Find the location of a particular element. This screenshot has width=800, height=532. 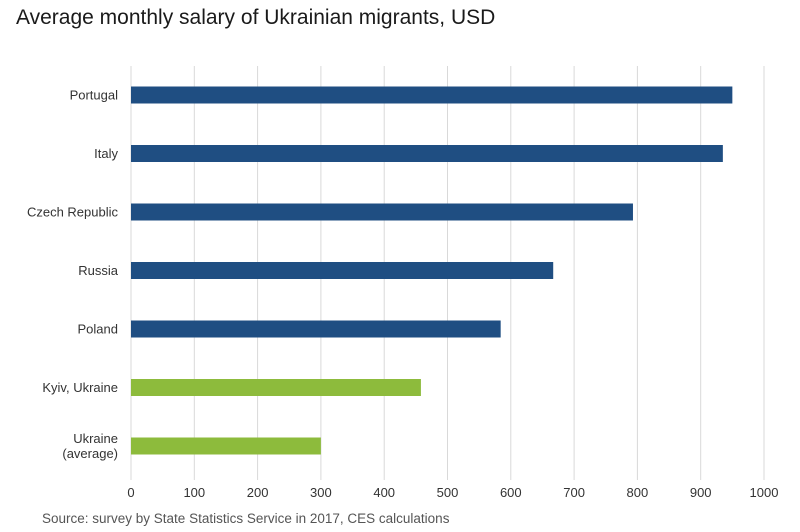

category-label-poland: Poland is located at coordinates (98, 329).